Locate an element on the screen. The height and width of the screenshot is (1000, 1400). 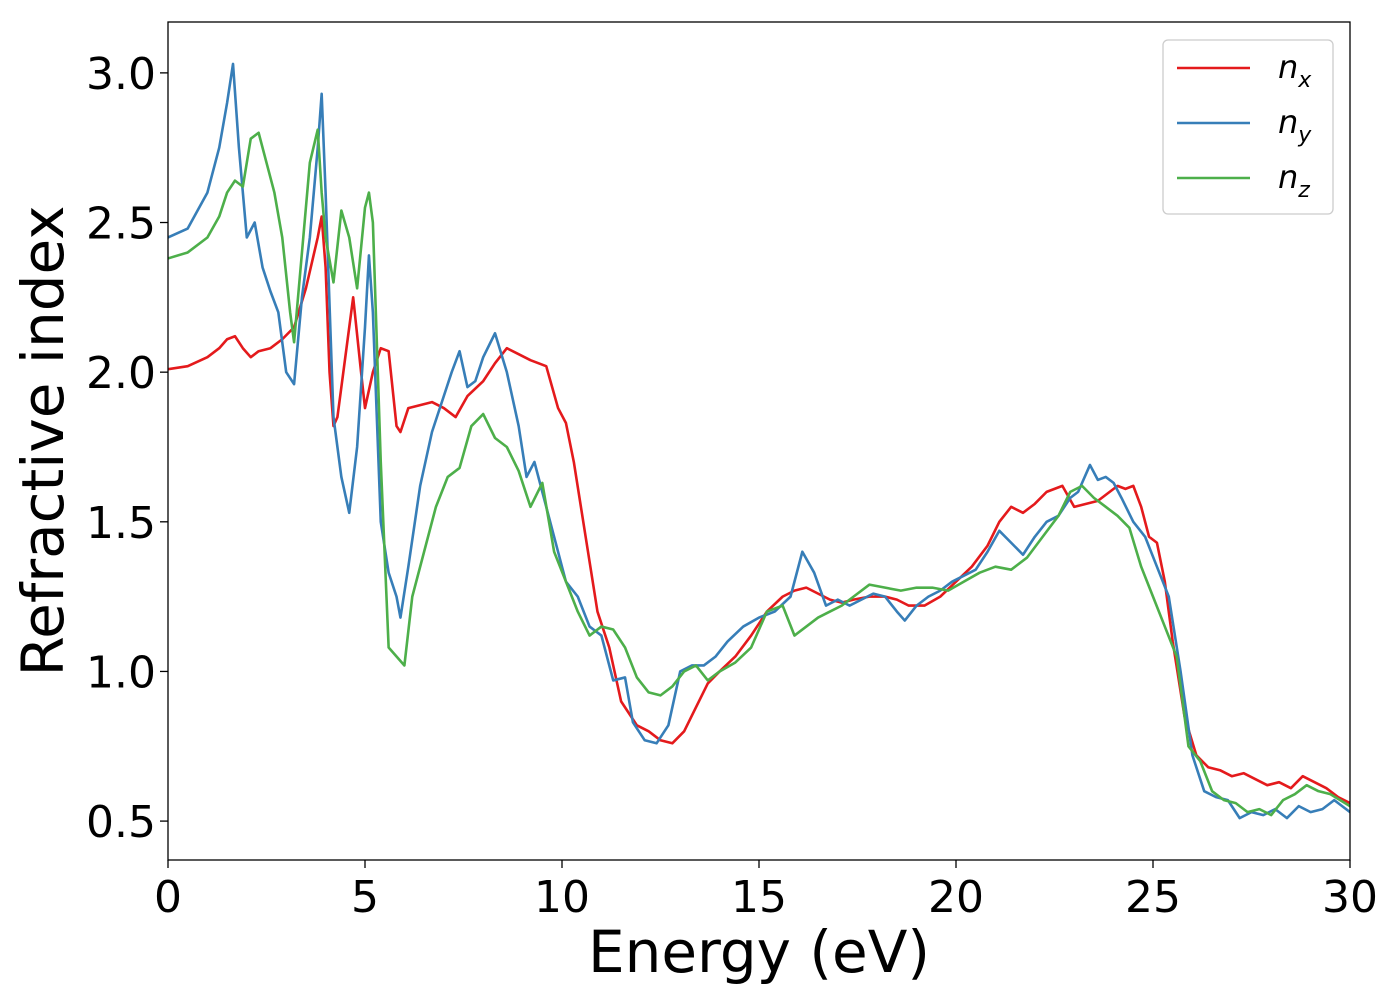
y-tick-label: 1.0 is located at coordinates (121, 672).